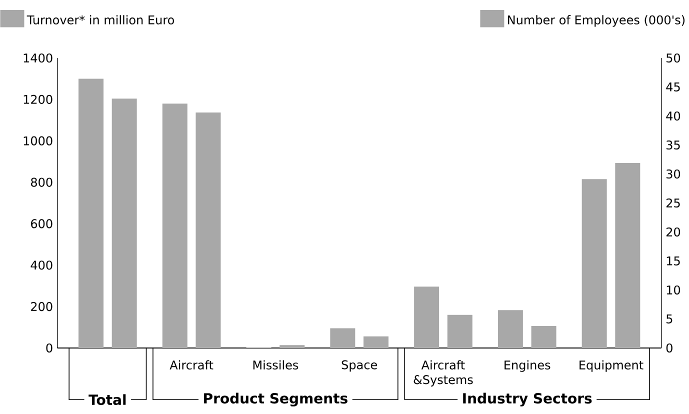 The image size is (689, 414). What do you see at coordinates (669, 348) in the screenshot?
I see `y2-tick-label: 0` at bounding box center [669, 348].